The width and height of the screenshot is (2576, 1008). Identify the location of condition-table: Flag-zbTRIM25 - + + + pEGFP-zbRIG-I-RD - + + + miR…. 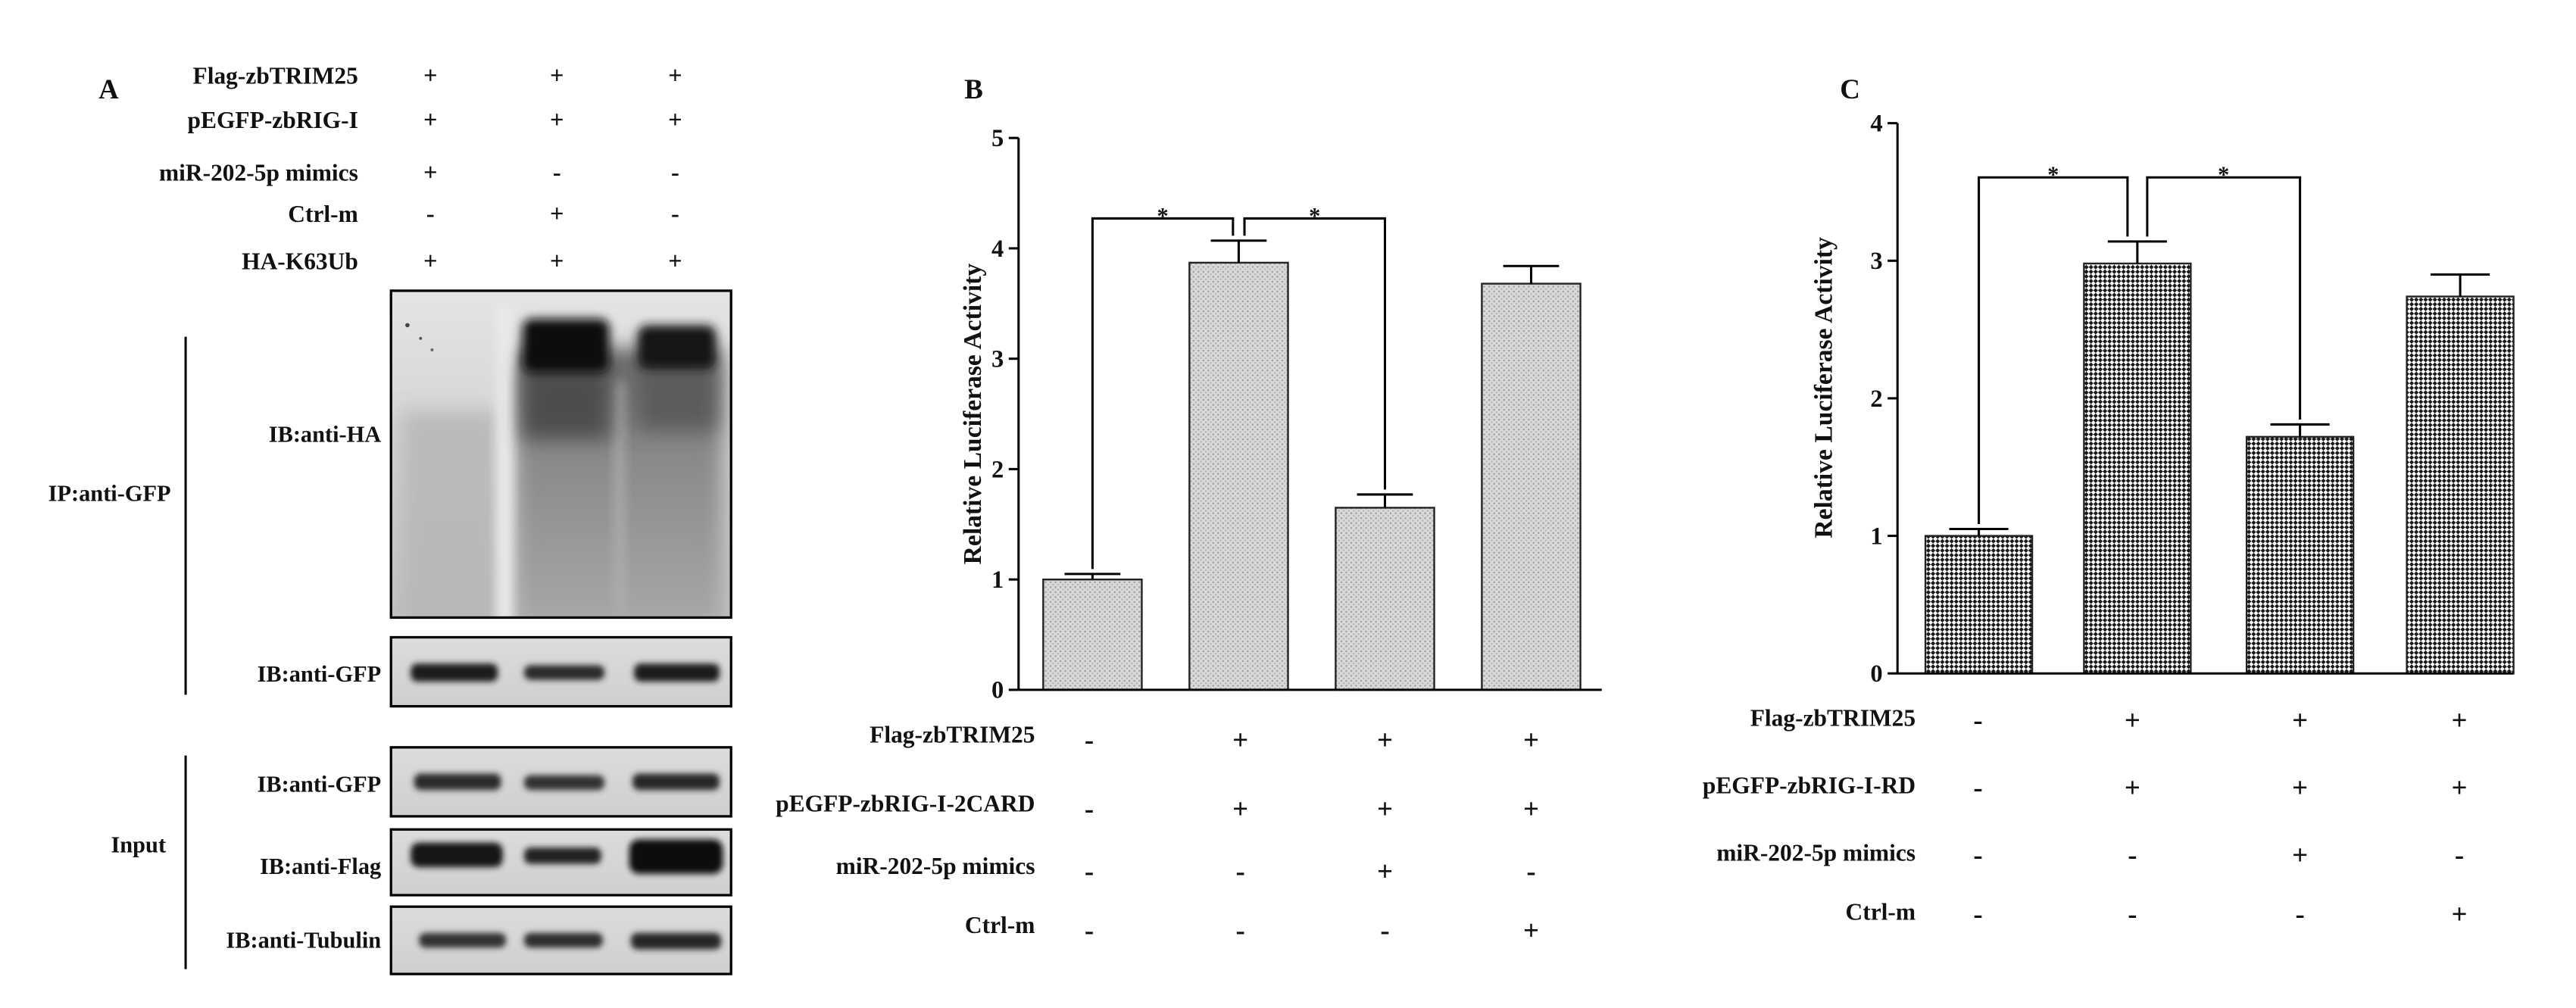
(2086, 817).